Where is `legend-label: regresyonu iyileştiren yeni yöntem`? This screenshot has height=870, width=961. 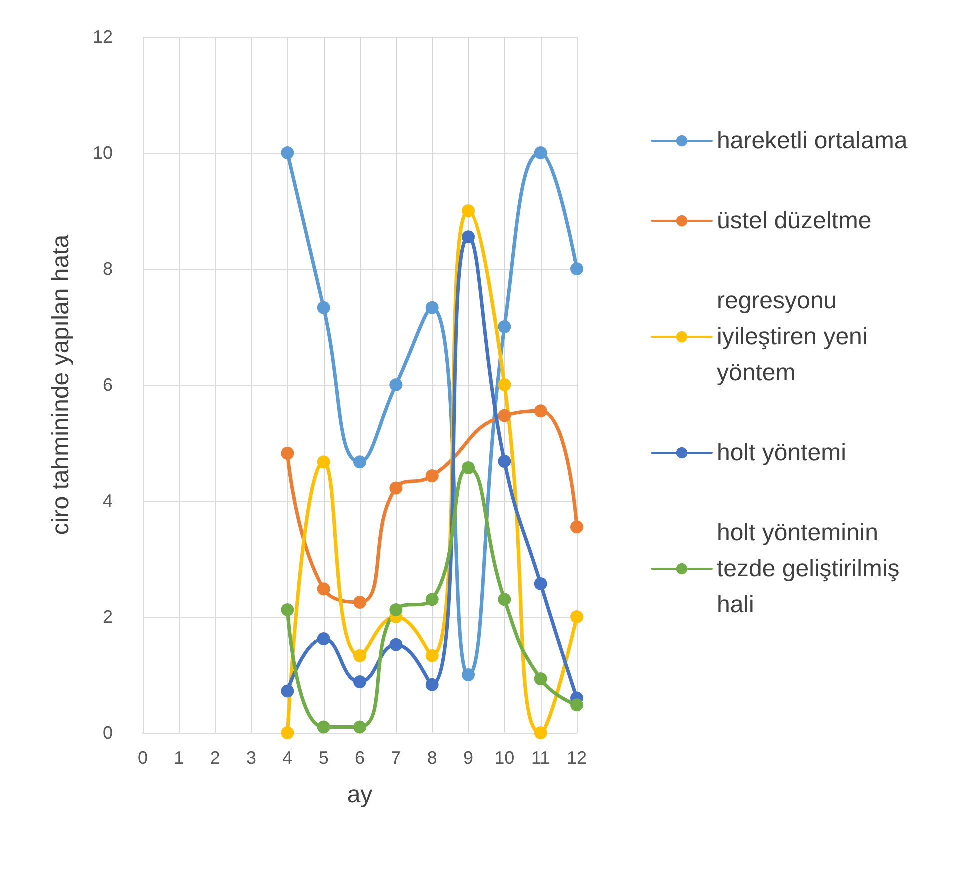 legend-label: regresyonu iyileştiren yeni yöntem is located at coordinates (795, 337).